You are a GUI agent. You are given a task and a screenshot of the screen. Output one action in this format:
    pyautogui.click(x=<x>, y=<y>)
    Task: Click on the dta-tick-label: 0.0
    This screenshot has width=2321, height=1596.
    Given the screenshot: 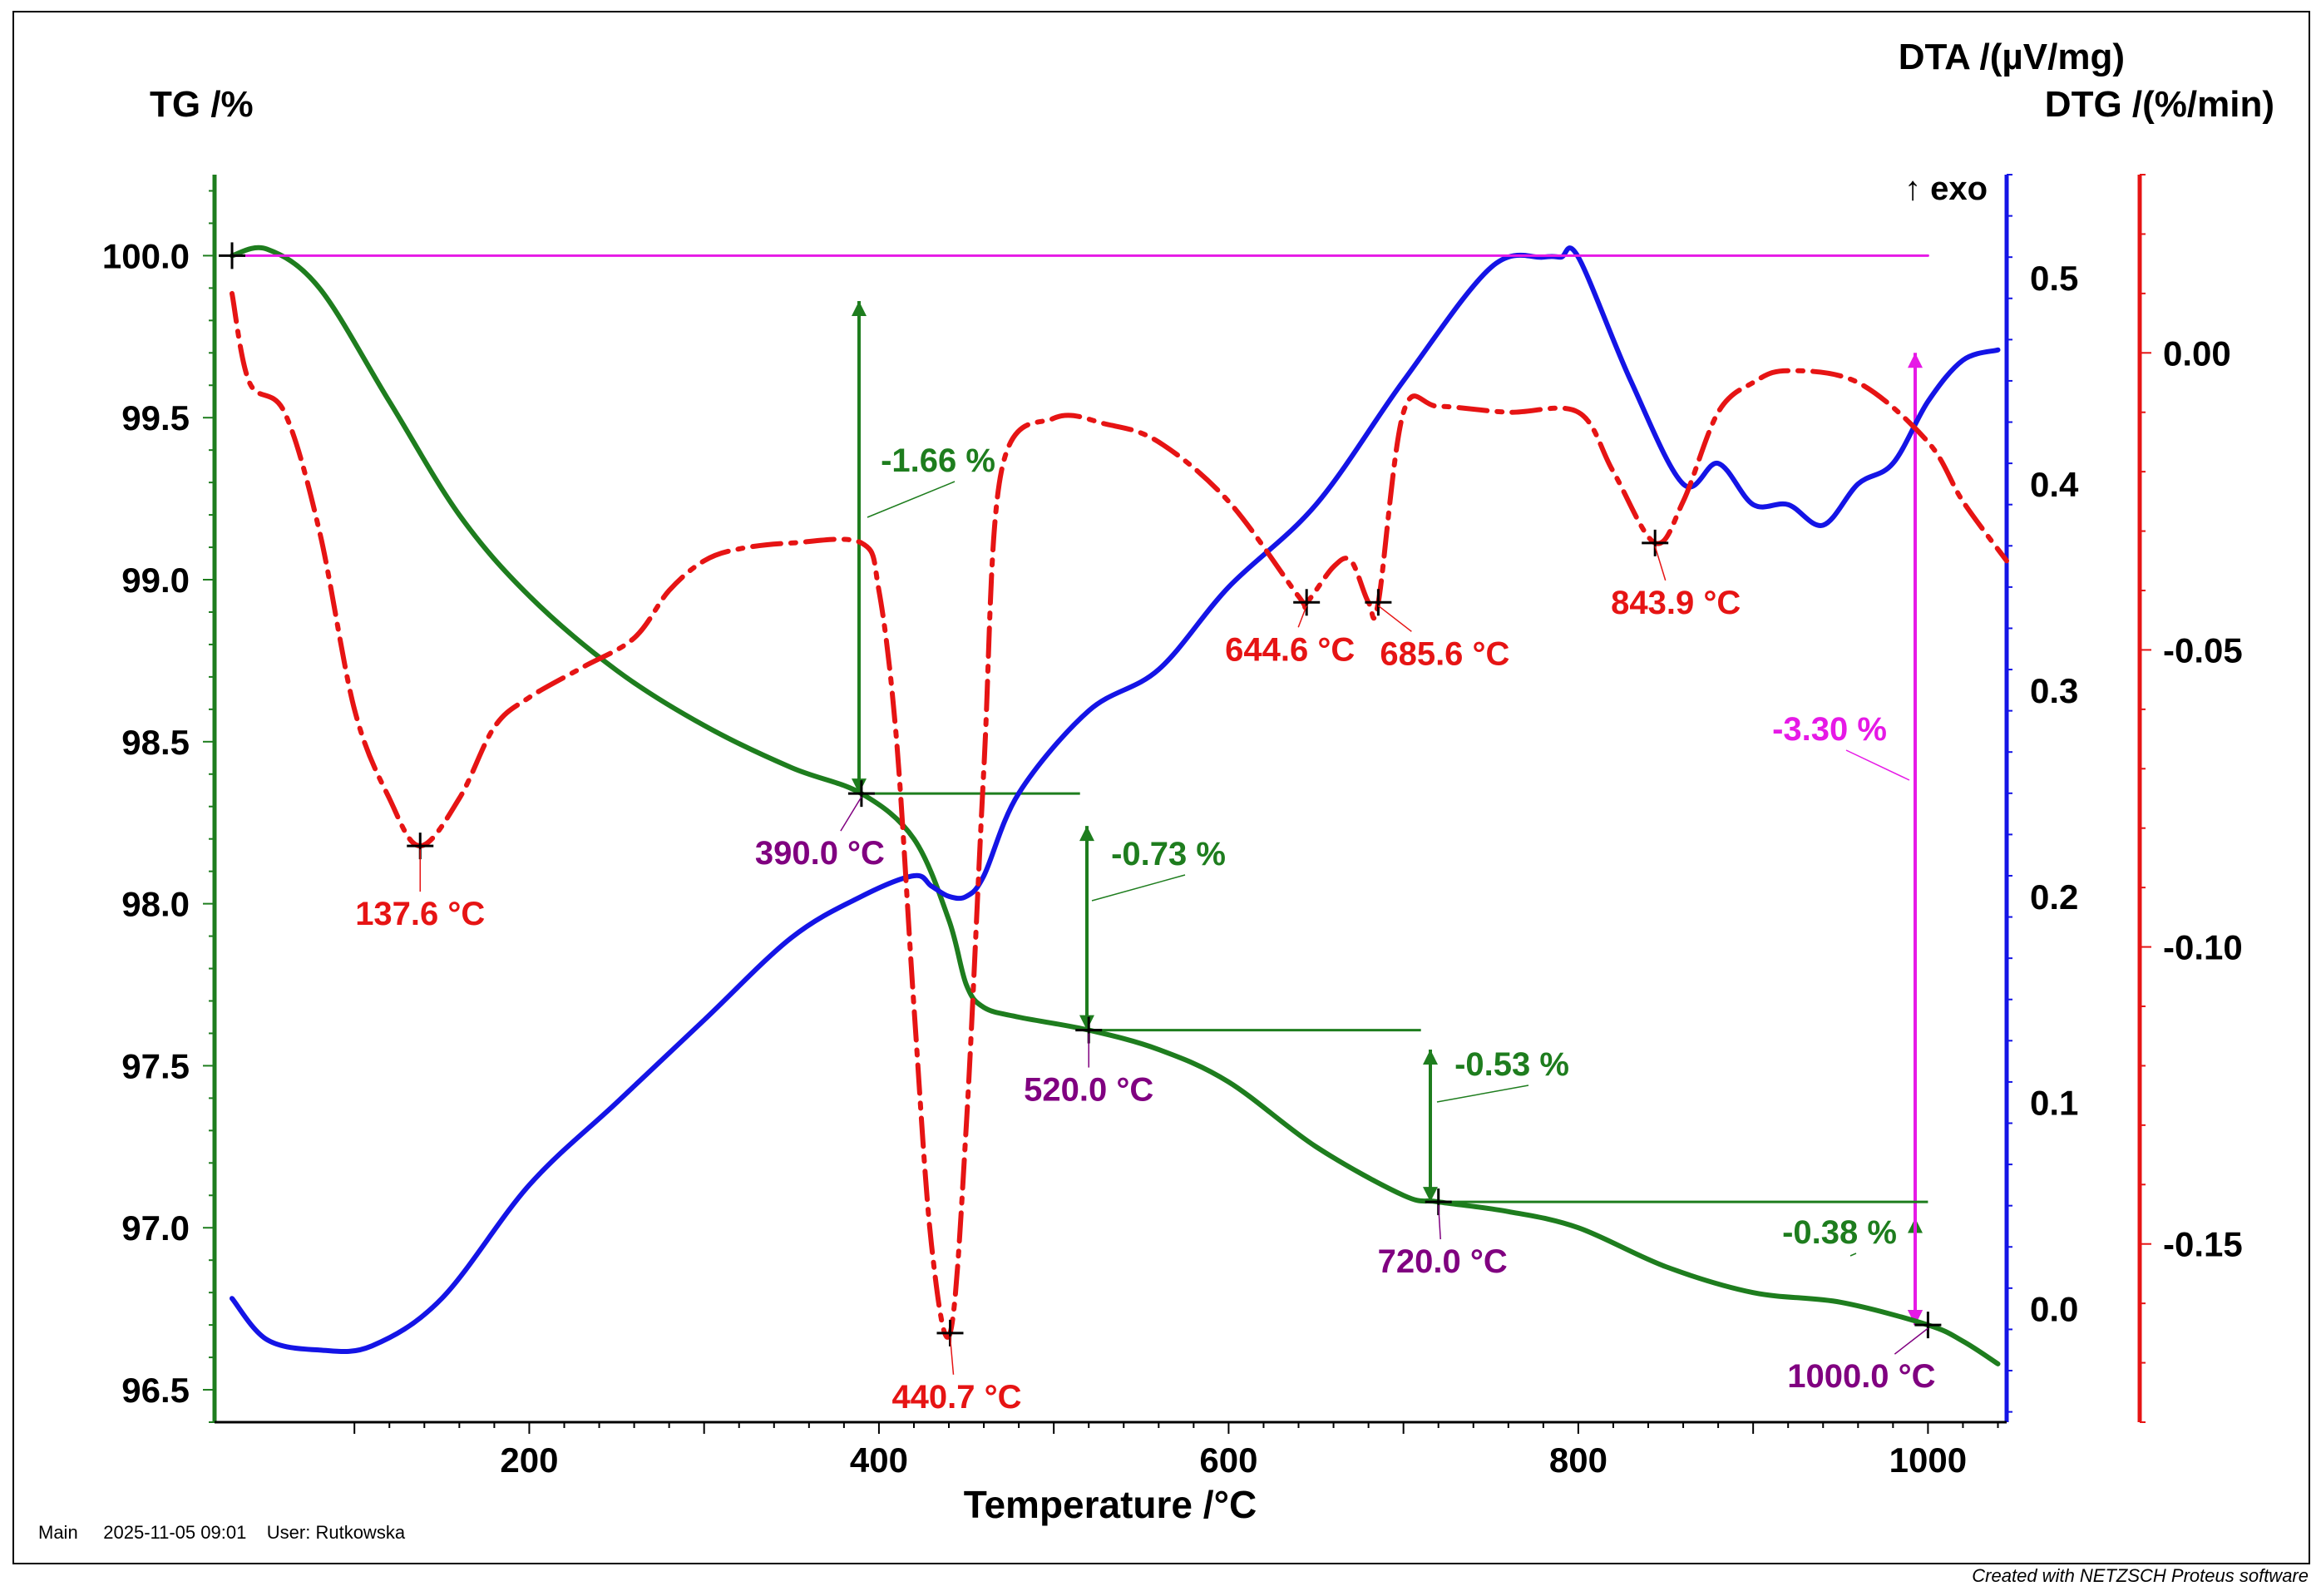 What is the action you would take?
    pyautogui.click(x=2054, y=1309)
    